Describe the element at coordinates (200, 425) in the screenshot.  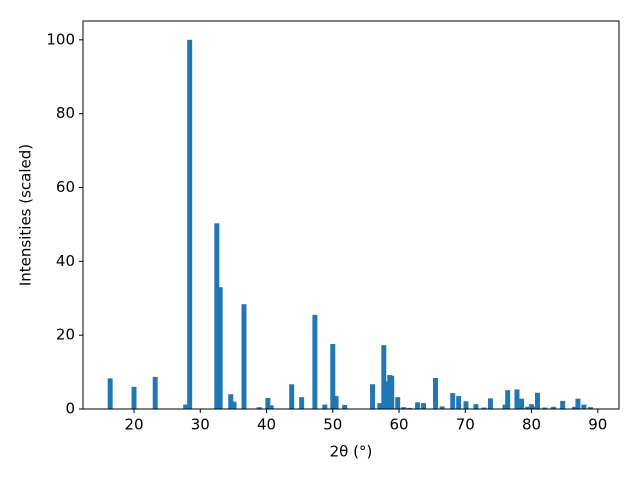
I see `x-tick-label: 30` at that location.